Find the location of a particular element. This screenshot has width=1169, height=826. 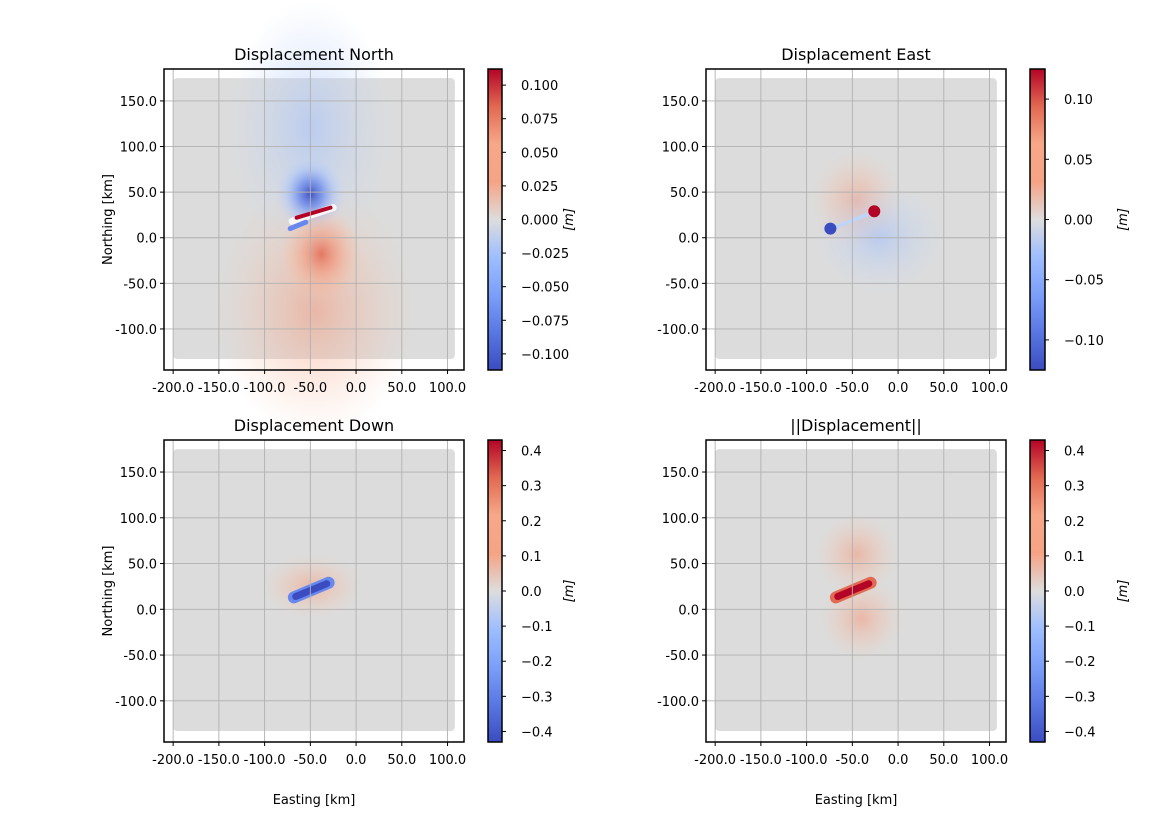

x-tick-label: -100.0 is located at coordinates (265, 388).